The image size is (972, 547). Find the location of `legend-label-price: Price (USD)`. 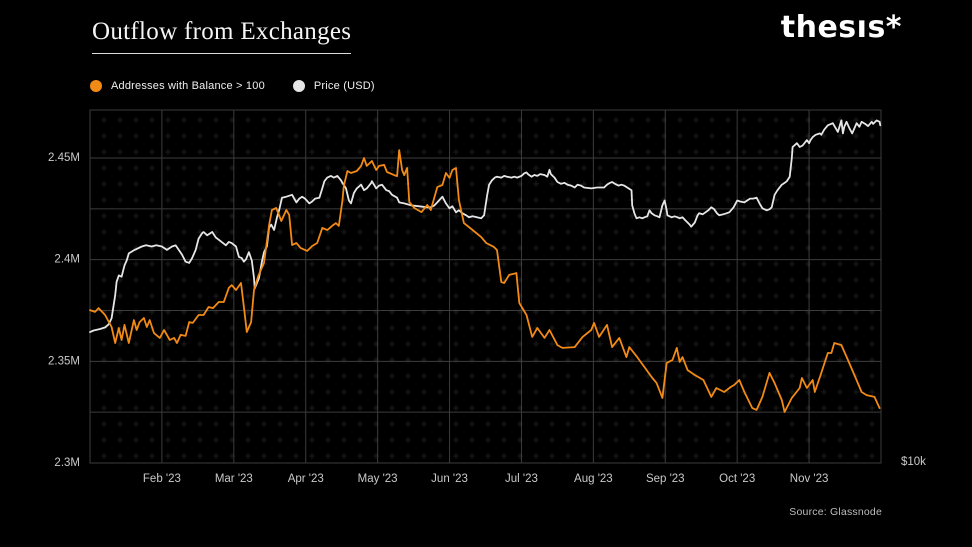

legend-label-price: Price (USD) is located at coordinates (344, 86).